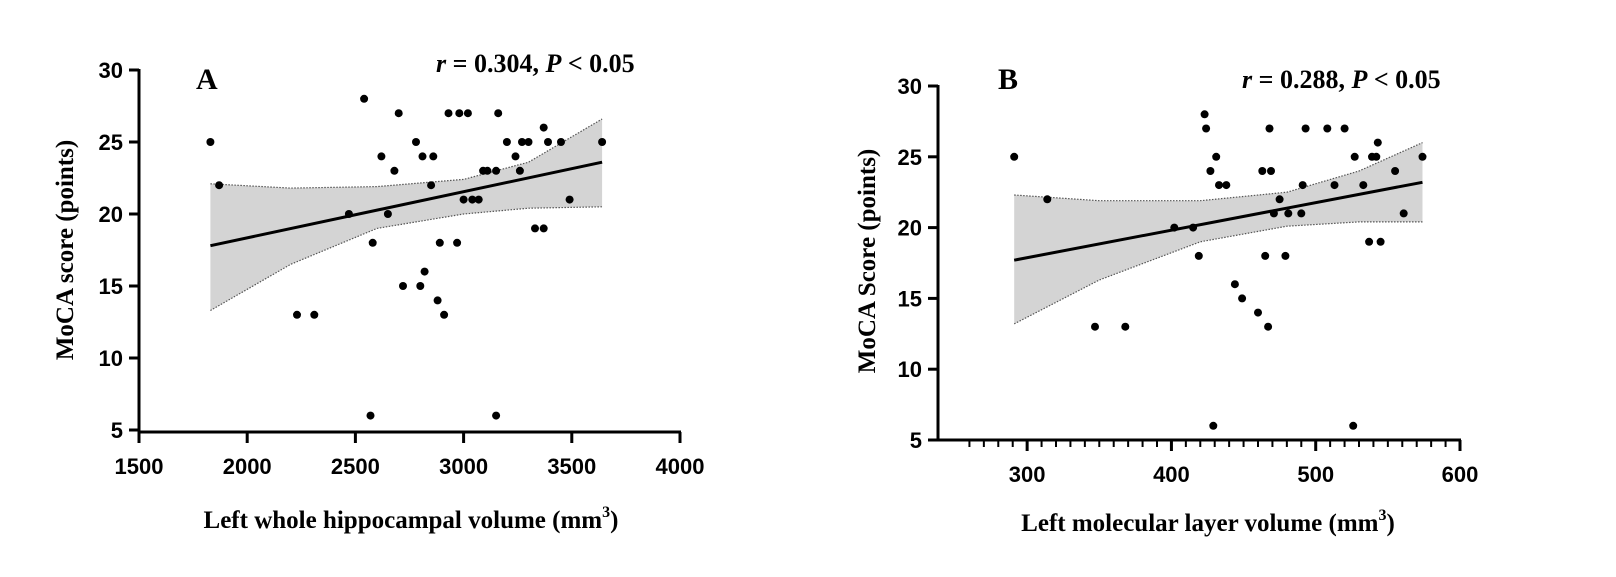 This screenshot has width=1616, height=577. I want to click on confidence-band-upper-a, so click(406, 153).